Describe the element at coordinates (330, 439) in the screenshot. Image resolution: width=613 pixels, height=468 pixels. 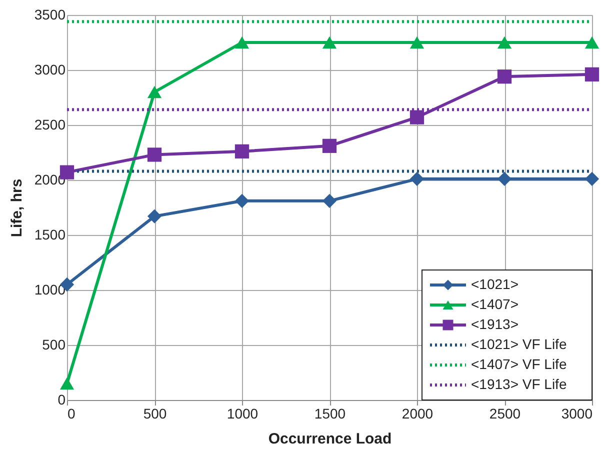
I see `x-axis-title: Occurrence Load` at that location.